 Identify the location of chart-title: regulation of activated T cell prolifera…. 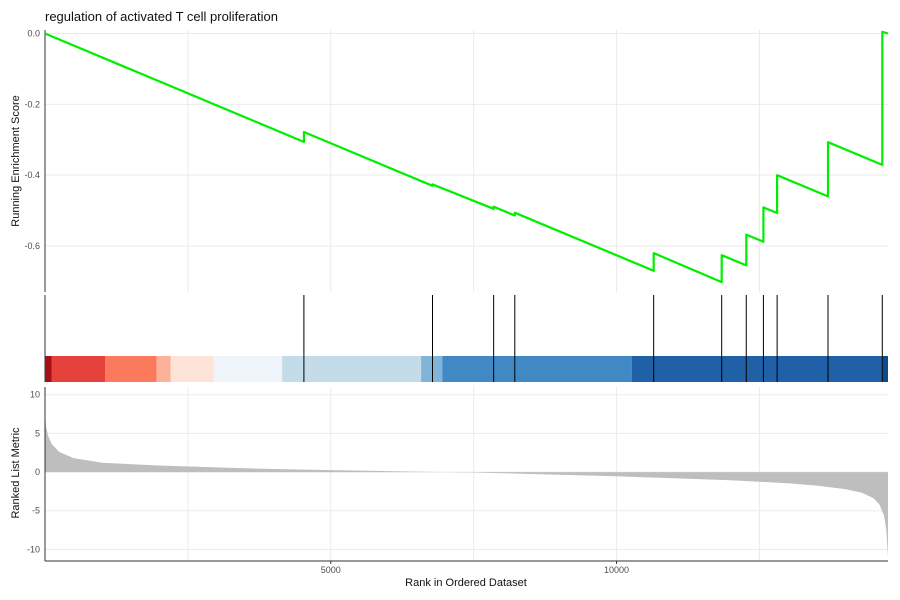
(161, 16).